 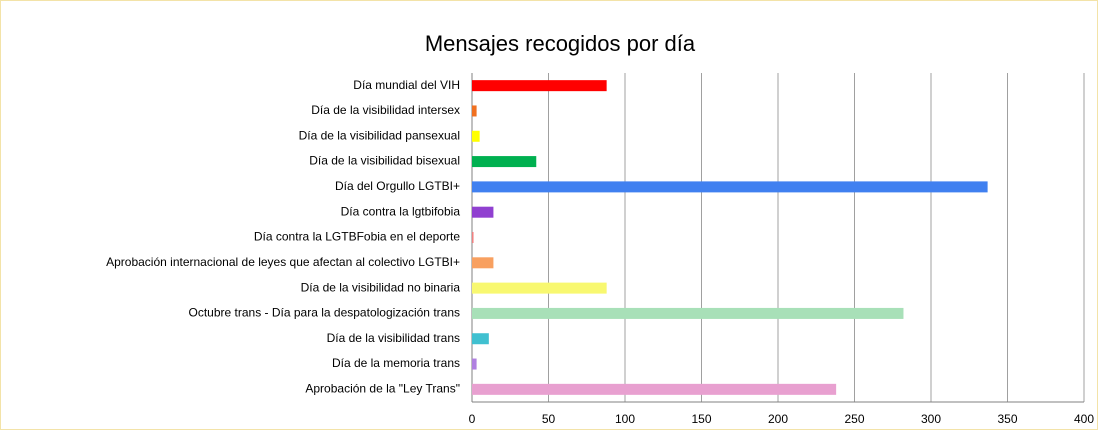 What do you see at coordinates (1084, 419) in the screenshot?
I see `x-tick-label: 400` at bounding box center [1084, 419].